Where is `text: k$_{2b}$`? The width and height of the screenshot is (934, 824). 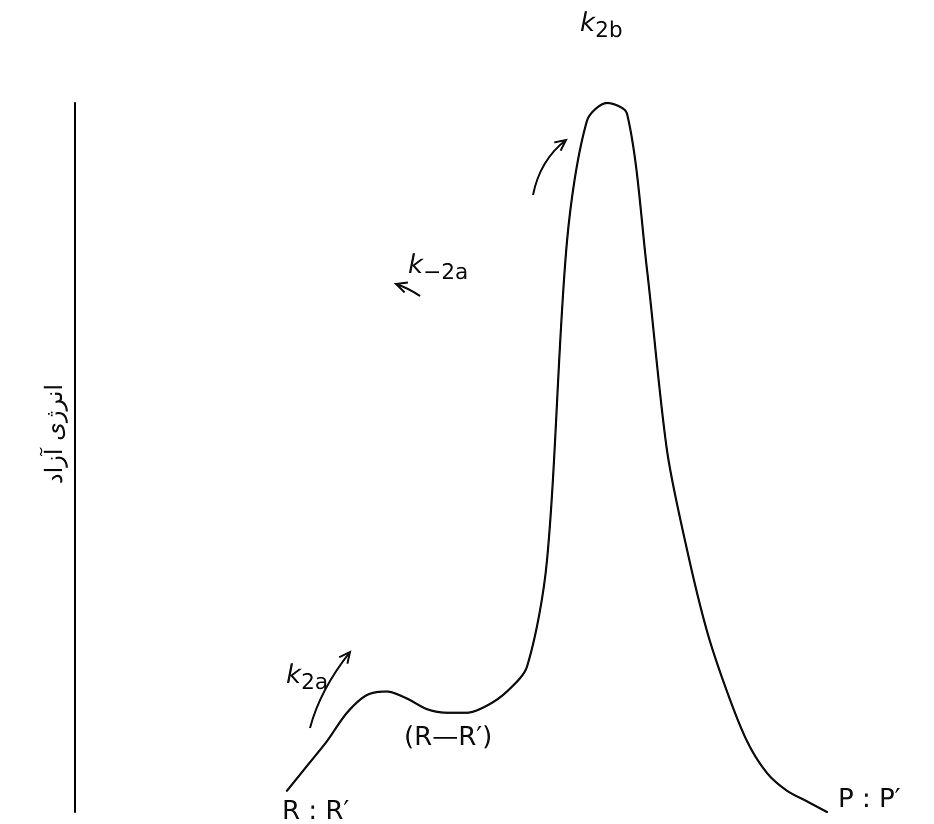 text: k$_{2b}$ is located at coordinates (601, 26).